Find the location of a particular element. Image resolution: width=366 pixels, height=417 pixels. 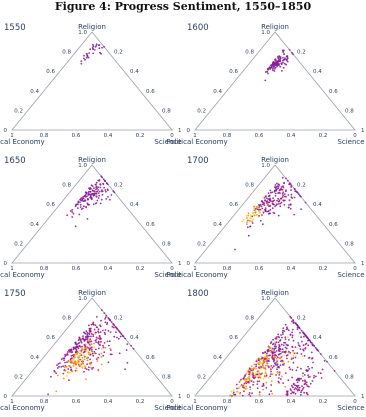

tick-label: 0.6 is located at coordinates (50, 338).